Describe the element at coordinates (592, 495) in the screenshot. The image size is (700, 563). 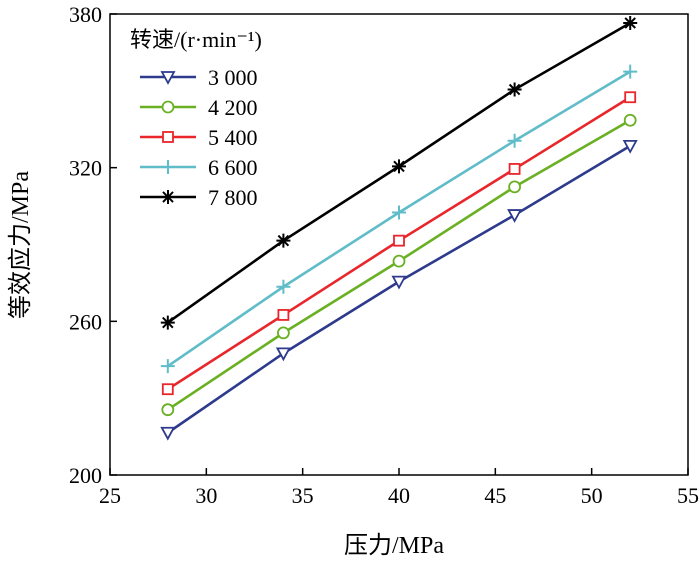
I see `x-tick-label: 50` at that location.